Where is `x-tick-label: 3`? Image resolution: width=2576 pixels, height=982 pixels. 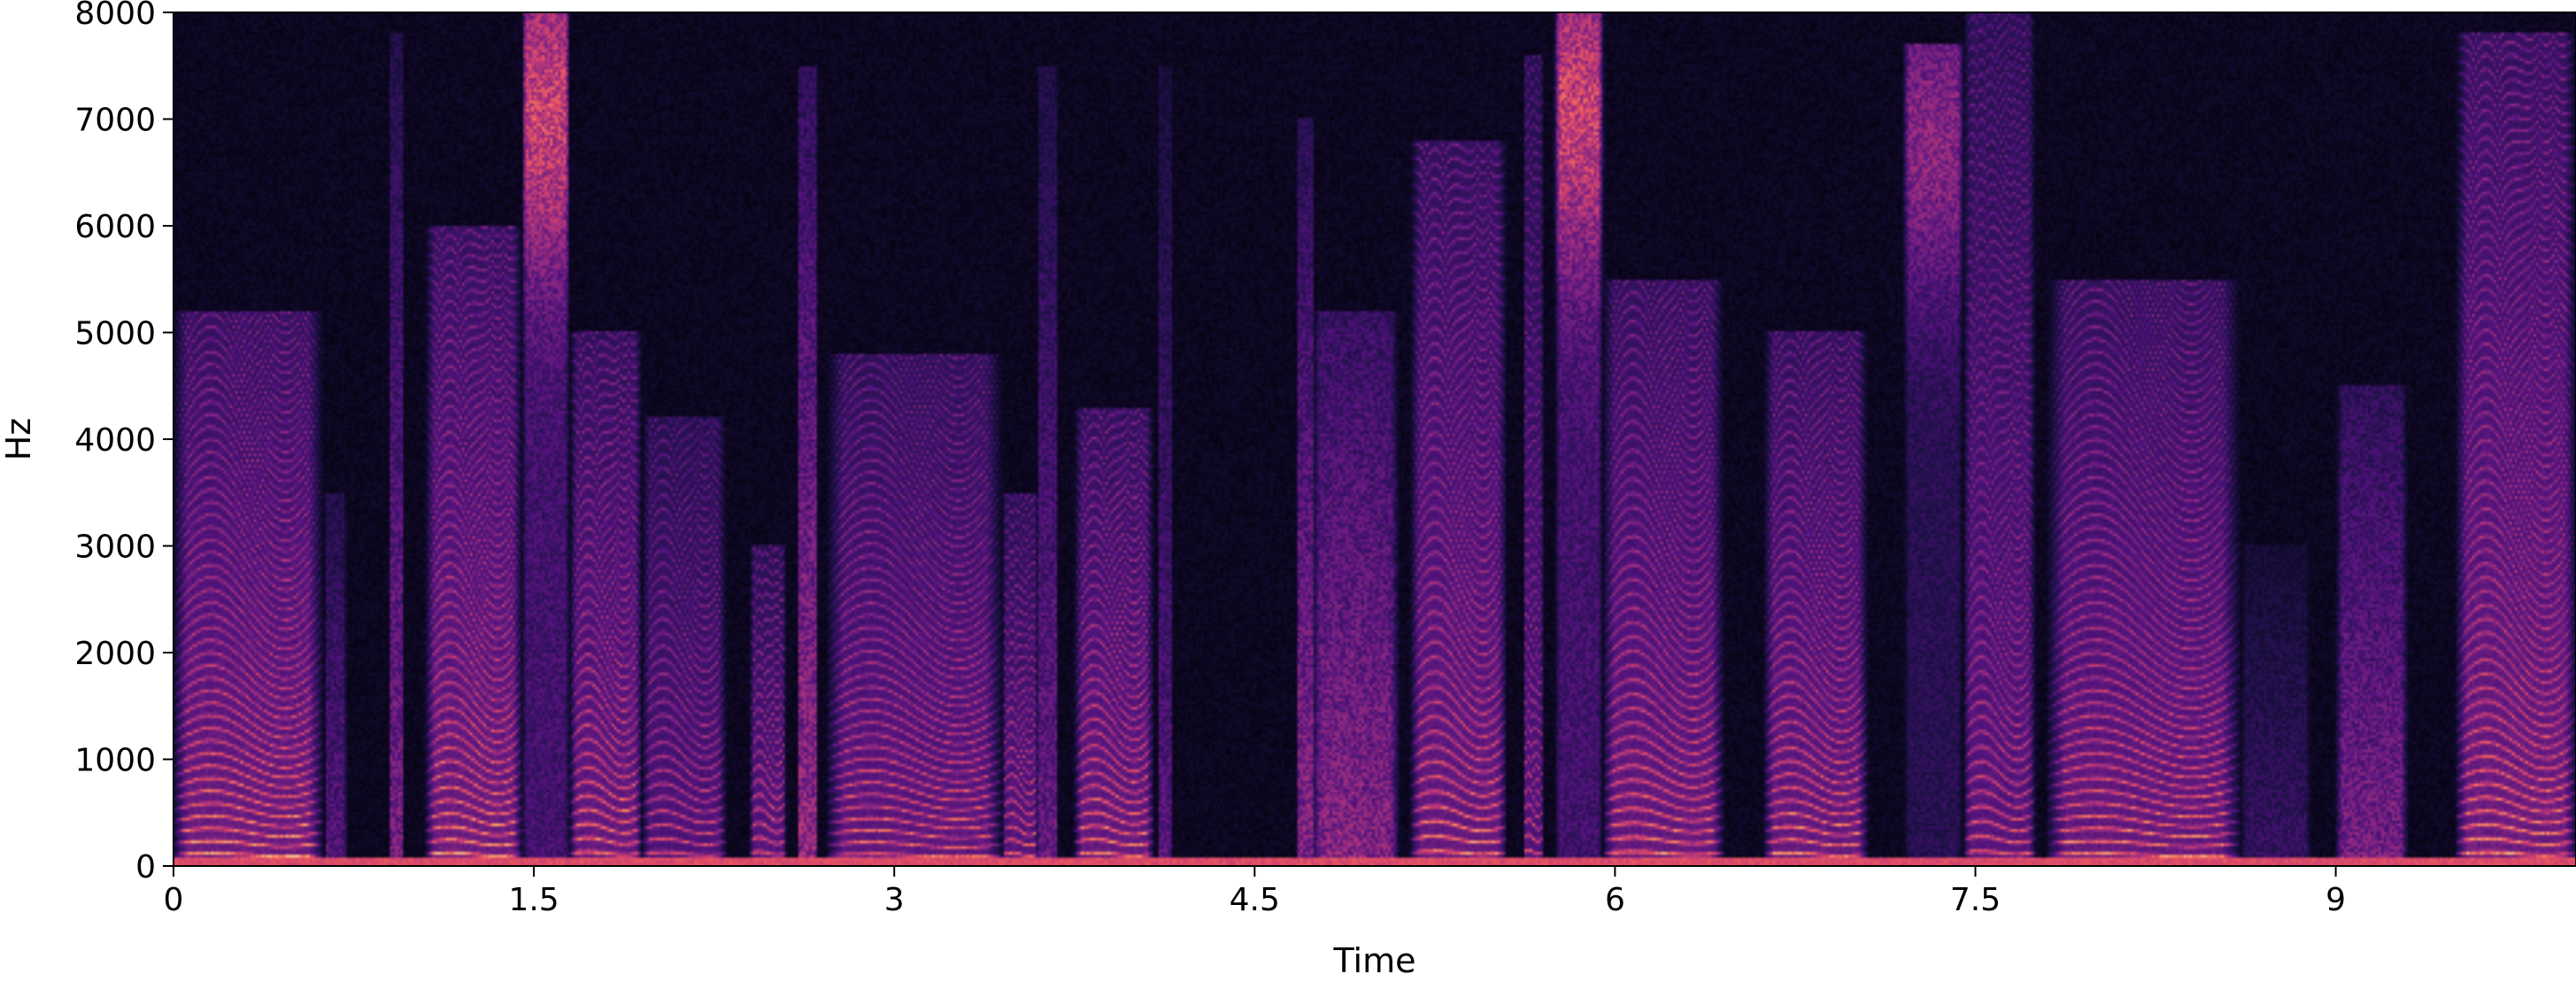
x-tick-label: 3 is located at coordinates (894, 900).